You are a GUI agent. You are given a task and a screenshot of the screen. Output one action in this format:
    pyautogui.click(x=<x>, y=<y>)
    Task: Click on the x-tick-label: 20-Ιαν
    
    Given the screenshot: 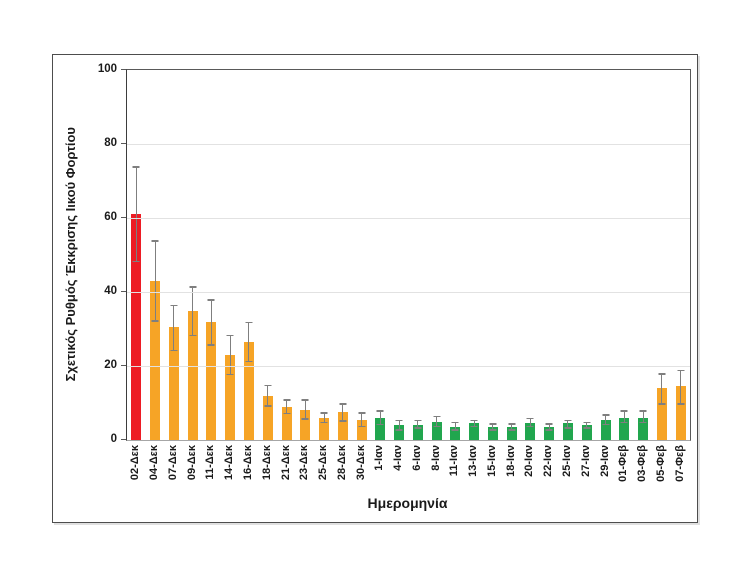 What is the action you would take?
    pyautogui.click(x=529, y=461)
    